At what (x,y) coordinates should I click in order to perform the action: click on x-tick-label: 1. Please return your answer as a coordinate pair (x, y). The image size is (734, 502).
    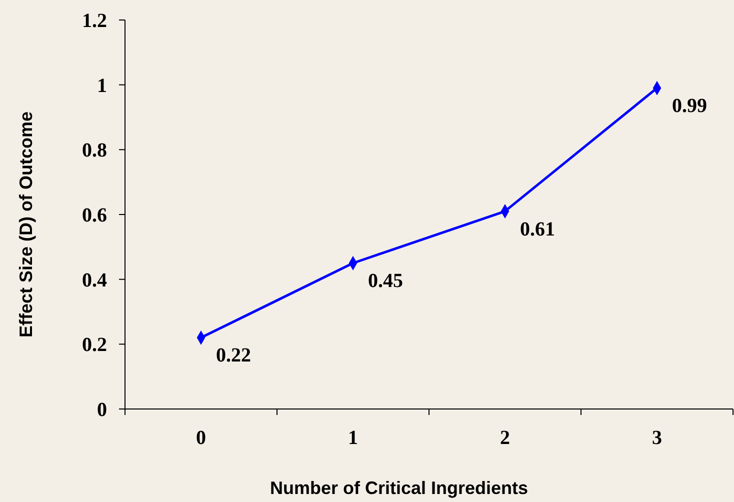
    Looking at the image, I should click on (353, 438).